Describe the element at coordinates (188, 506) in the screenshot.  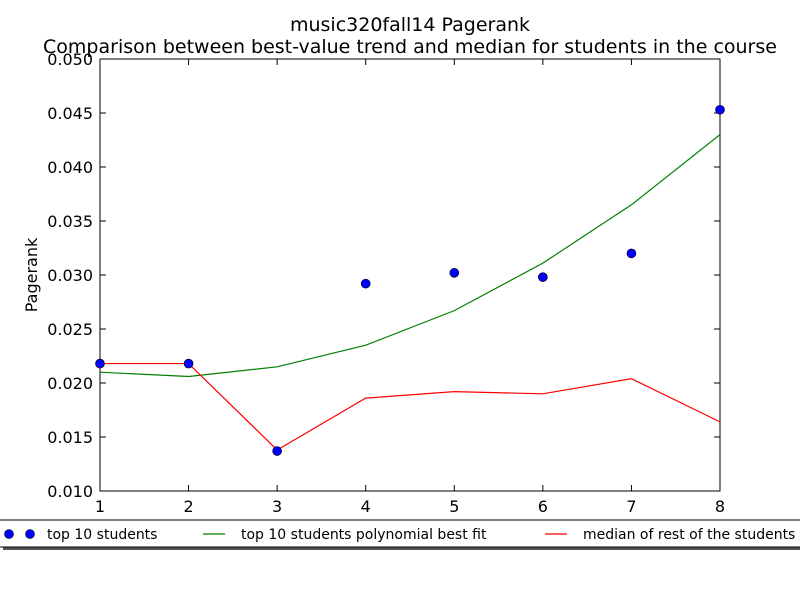
I see `x-tick-label: 2` at that location.